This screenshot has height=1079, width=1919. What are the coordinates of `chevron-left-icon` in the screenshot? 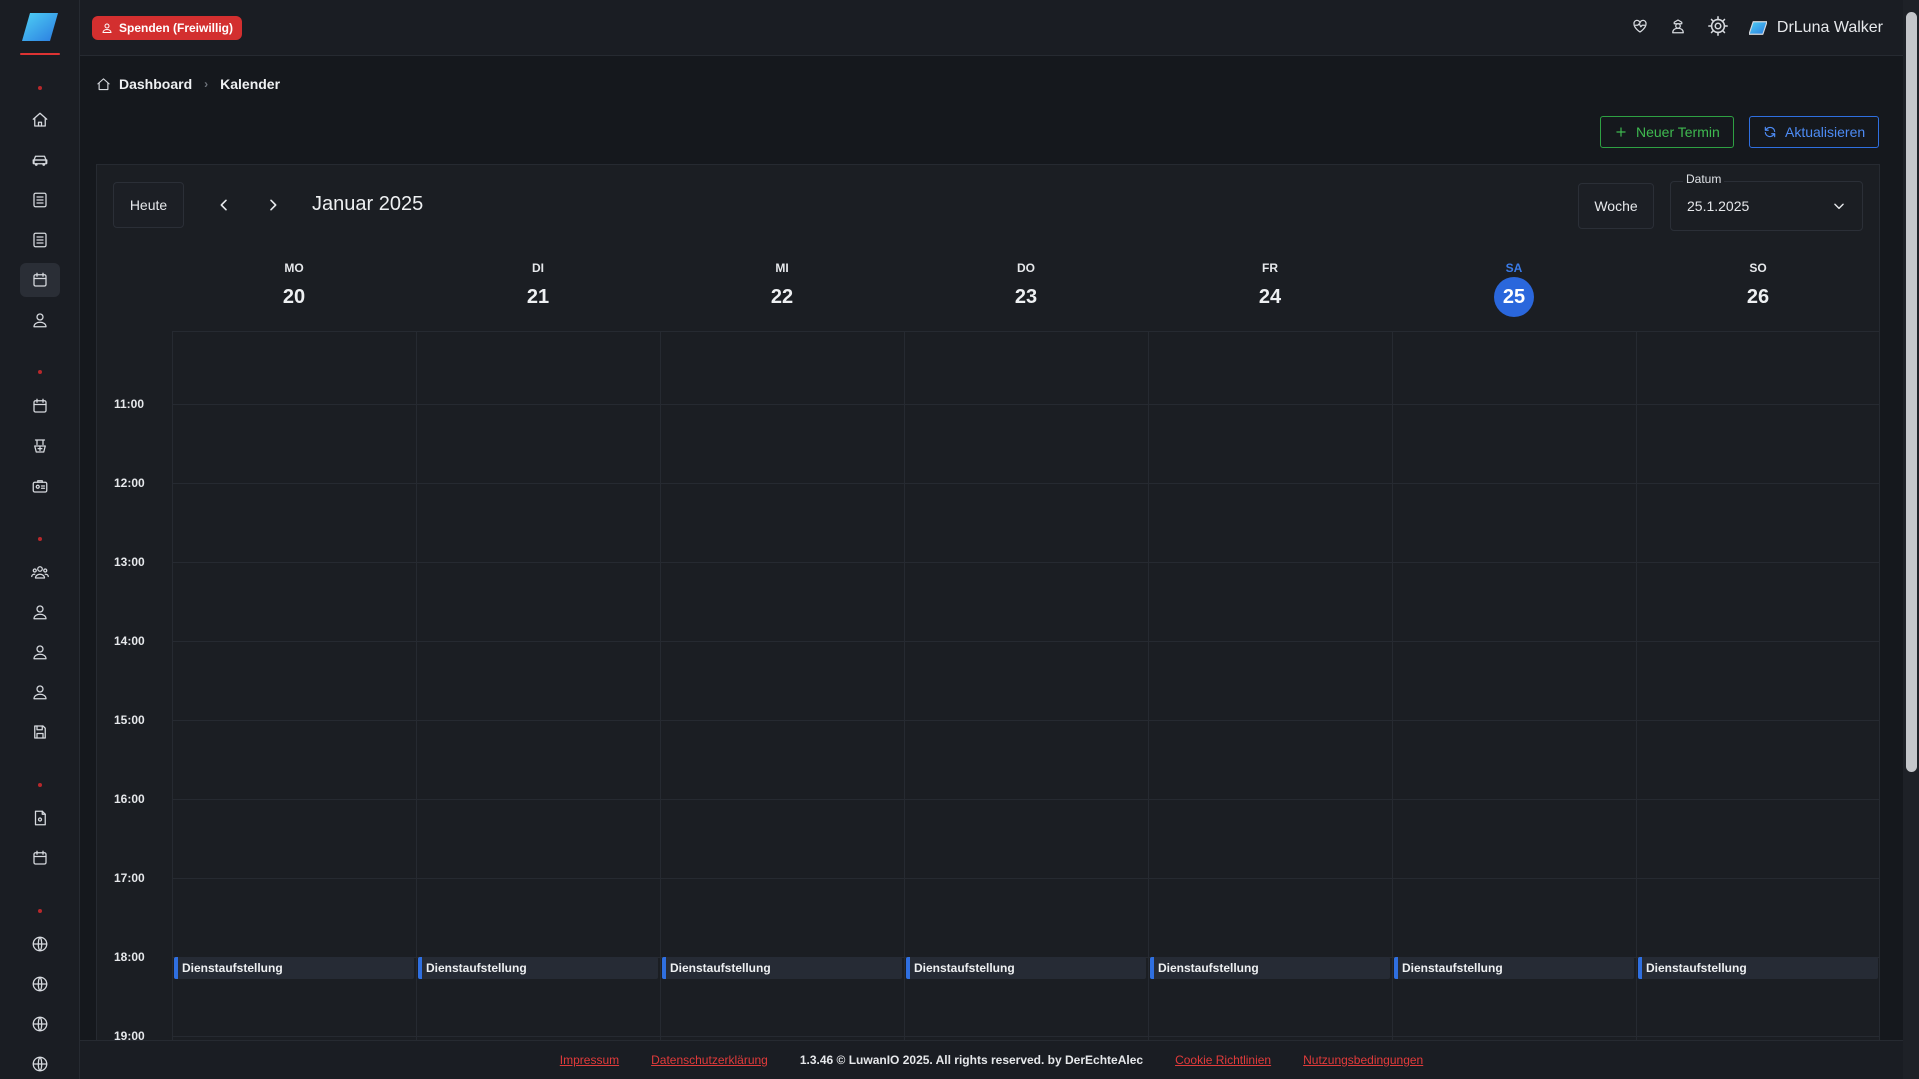 It's located at (223, 205).